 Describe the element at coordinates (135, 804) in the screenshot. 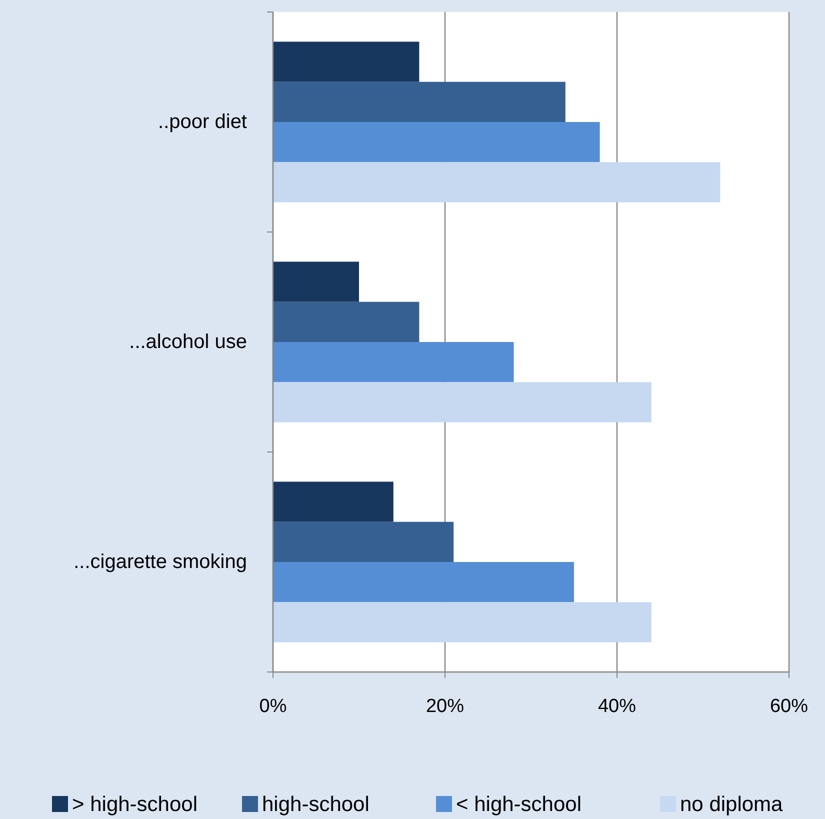

I see `legend-label: > high-school` at that location.